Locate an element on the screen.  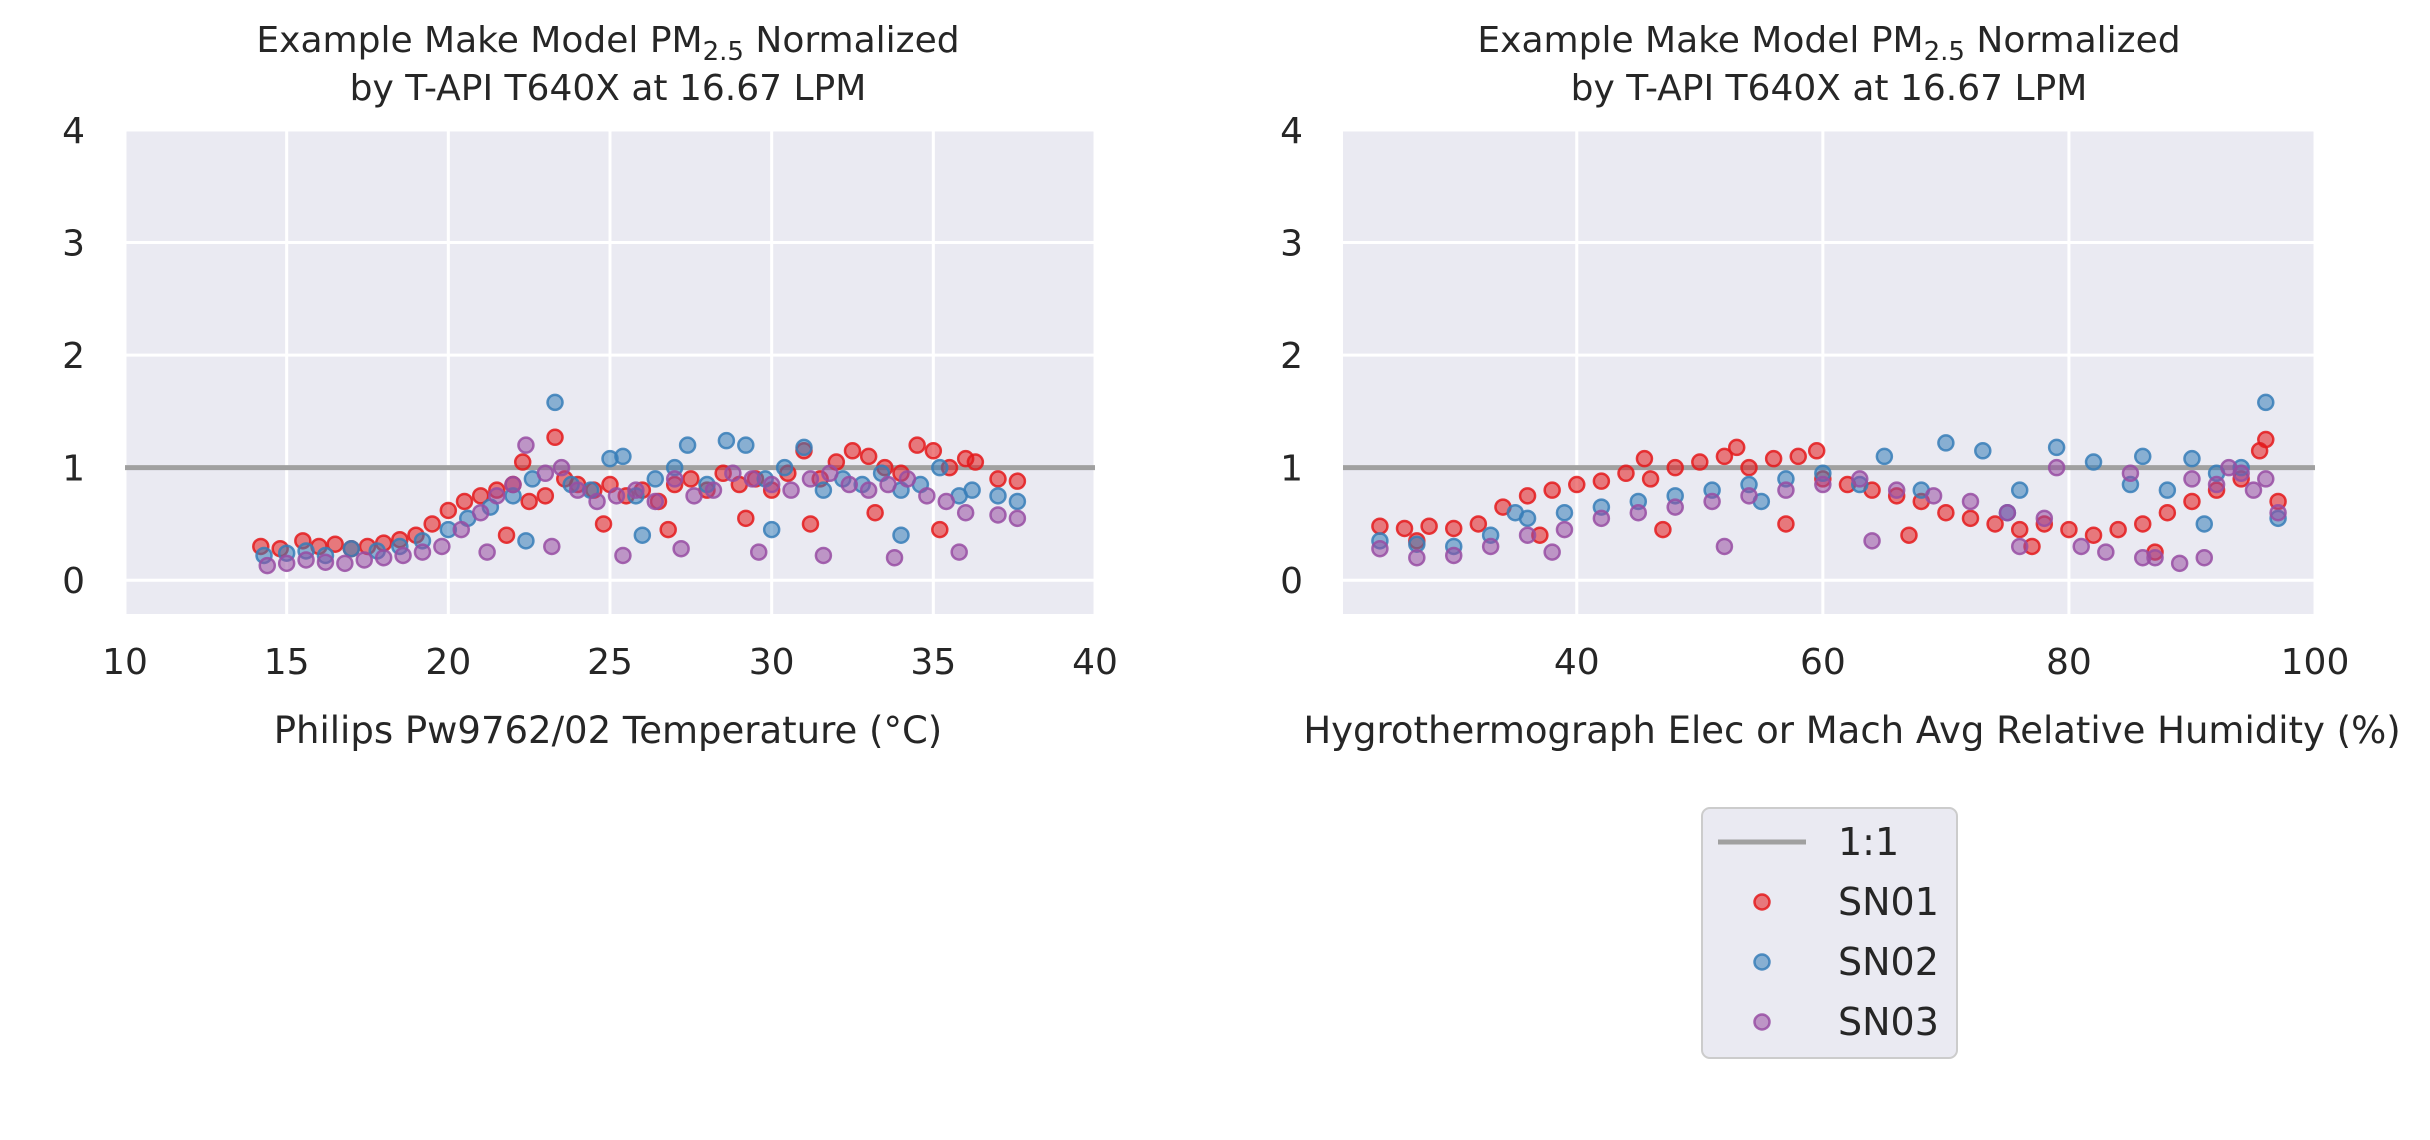
x-tick-label: 15 is located at coordinates (287, 662).